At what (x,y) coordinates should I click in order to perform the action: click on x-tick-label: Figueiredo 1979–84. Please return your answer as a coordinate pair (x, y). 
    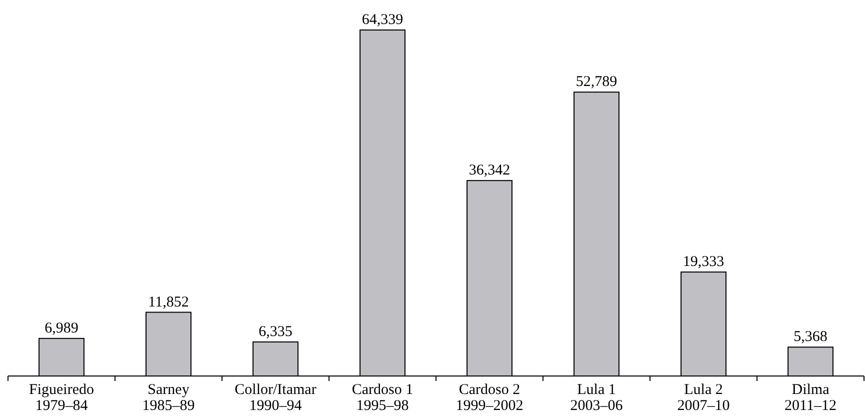
    Looking at the image, I should click on (61, 398).